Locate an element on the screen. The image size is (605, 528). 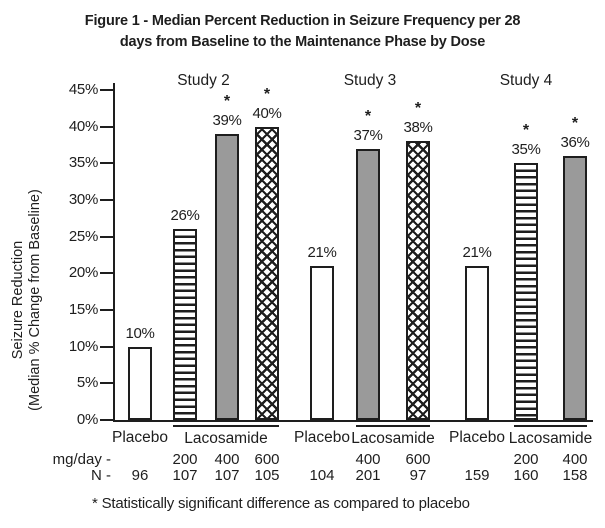
study-label: Study 2 is located at coordinates (203, 80).